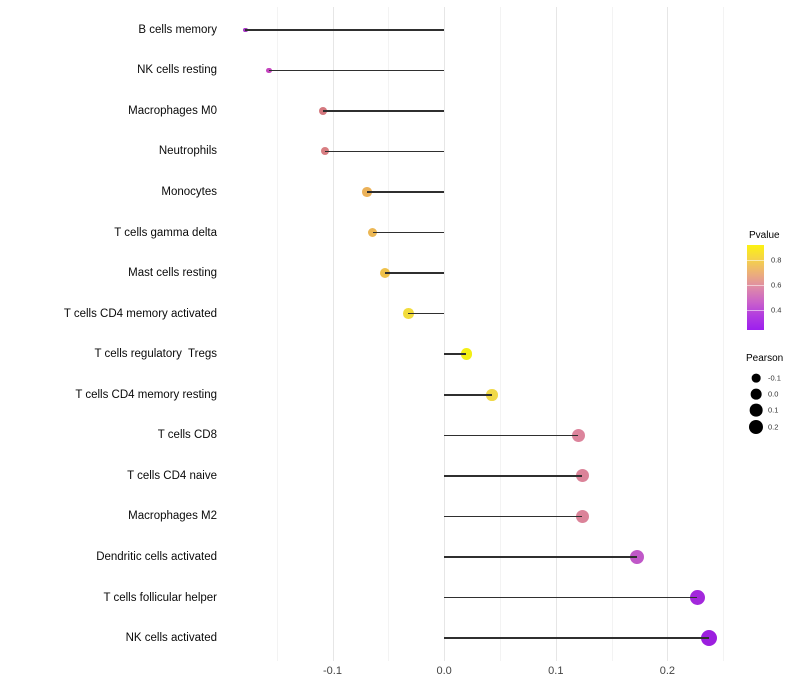 The width and height of the screenshot is (800, 700). What do you see at coordinates (155, 354) in the screenshot?
I see `category-label: T cells regulatory Tregs` at bounding box center [155, 354].